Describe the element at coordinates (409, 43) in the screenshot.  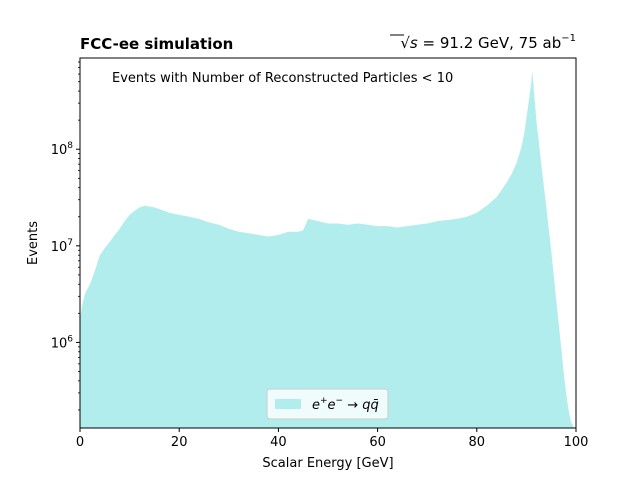
I see `sqrt-symbol: √s` at that location.